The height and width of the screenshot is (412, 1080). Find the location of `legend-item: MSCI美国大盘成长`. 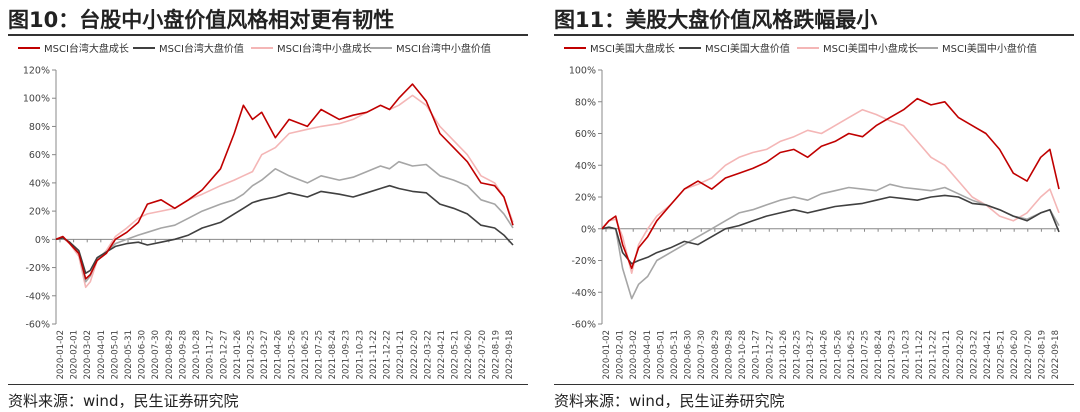

legend-item: MSCI美国大盘成长 is located at coordinates (619, 48).